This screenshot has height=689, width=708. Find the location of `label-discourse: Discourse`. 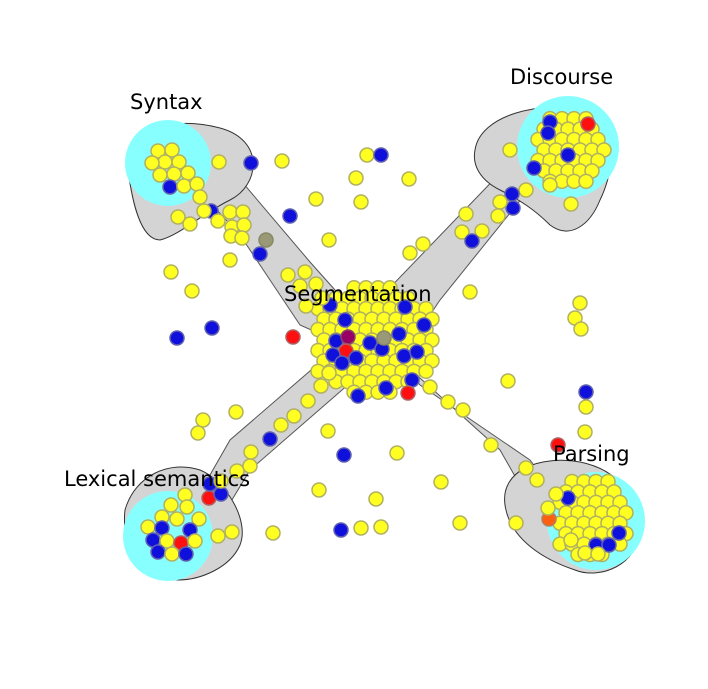

label-discourse: Discourse is located at coordinates (561, 77).